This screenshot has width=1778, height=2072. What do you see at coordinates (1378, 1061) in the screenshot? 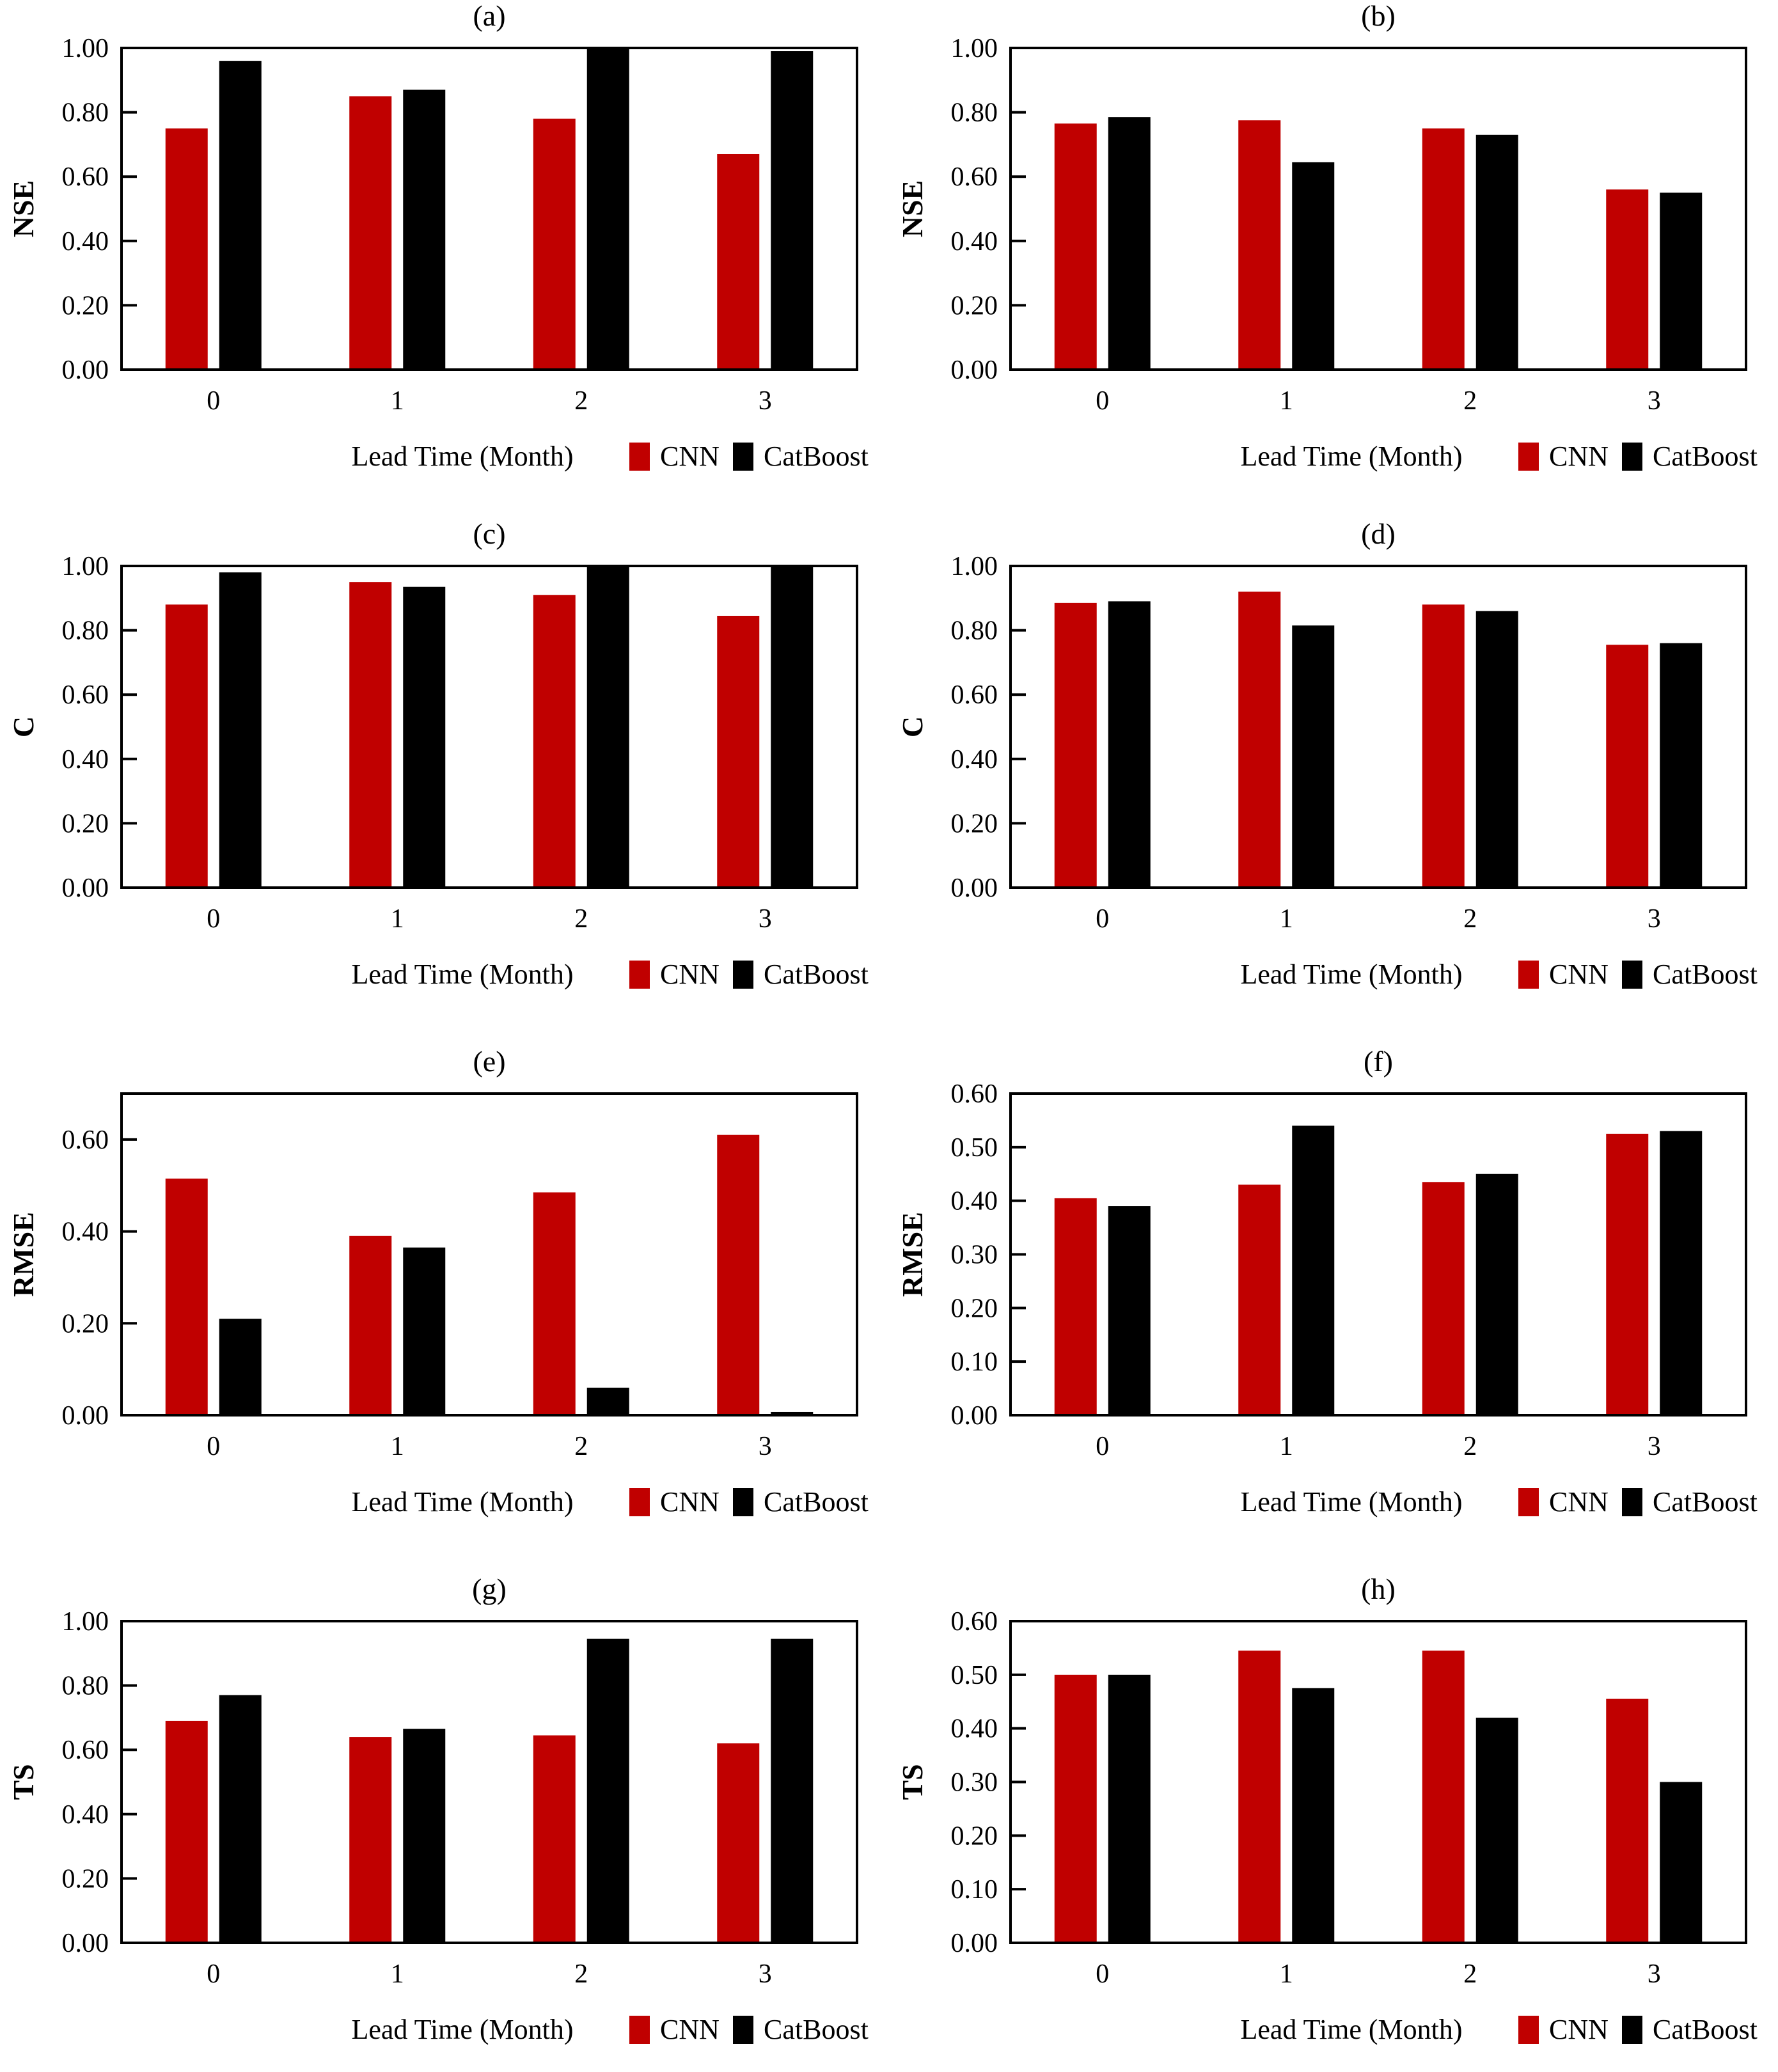
I see `chart-title: (f)` at bounding box center [1378, 1061].